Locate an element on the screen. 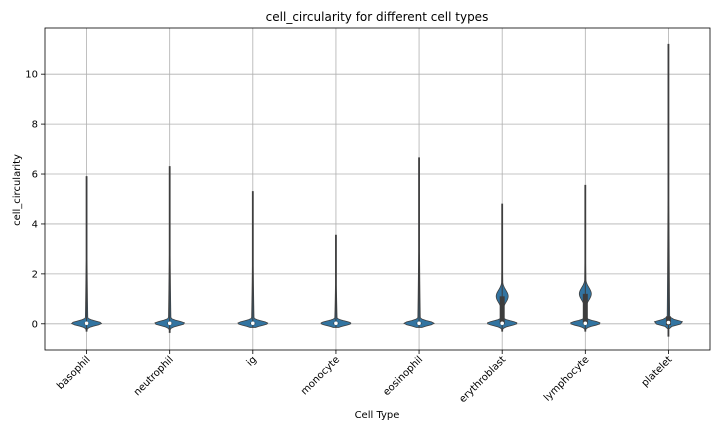 The image size is (720, 436). y-tick-label: 4 is located at coordinates (35, 224).